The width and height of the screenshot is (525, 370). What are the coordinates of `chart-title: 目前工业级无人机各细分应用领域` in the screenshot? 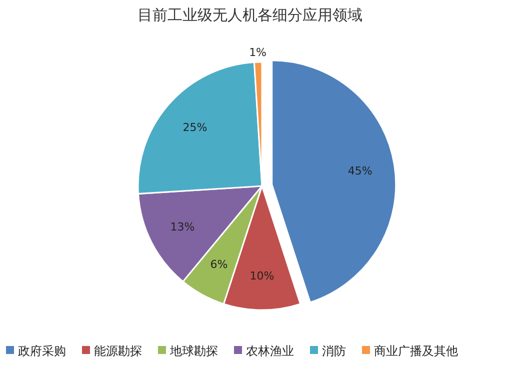 It's located at (250, 15).